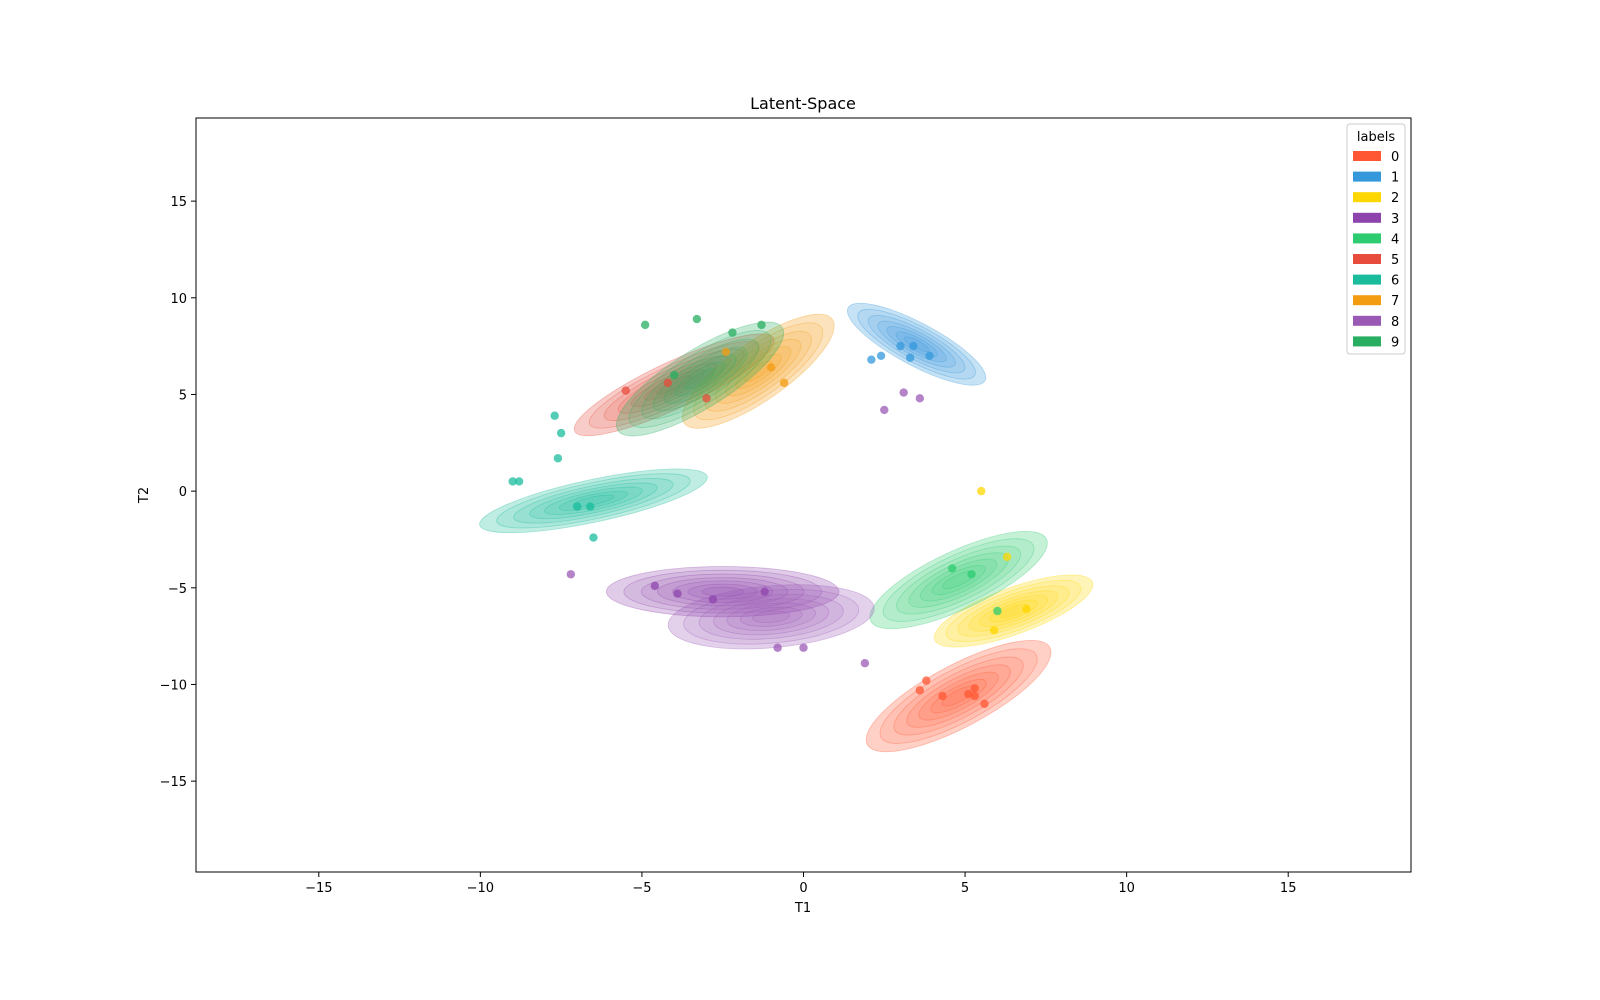 This screenshot has height=1000, width=1600. Describe the element at coordinates (1376, 219) in the screenshot. I see `legend-item-3: 3` at that location.